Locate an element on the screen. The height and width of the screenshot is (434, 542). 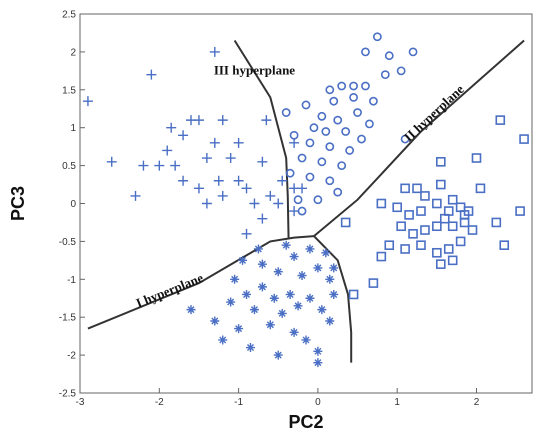
y-tick-label: 0.5 is located at coordinates (69, 166).